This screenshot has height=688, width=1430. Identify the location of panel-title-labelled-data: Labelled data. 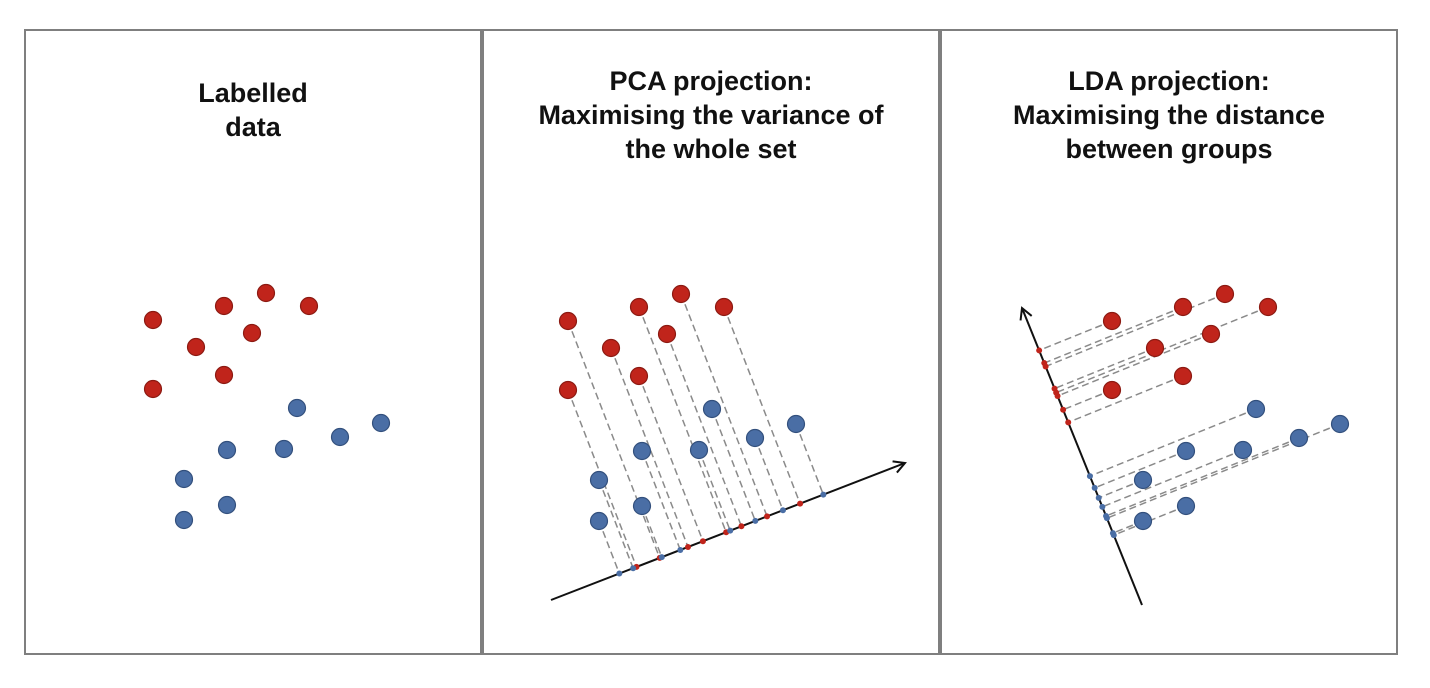
(253, 110).